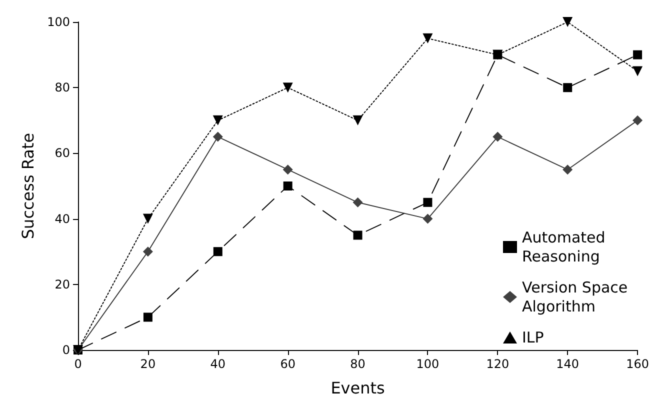 This screenshot has width=660, height=412. What do you see at coordinates (62, 153) in the screenshot?
I see `y-tick-label: 60` at bounding box center [62, 153].